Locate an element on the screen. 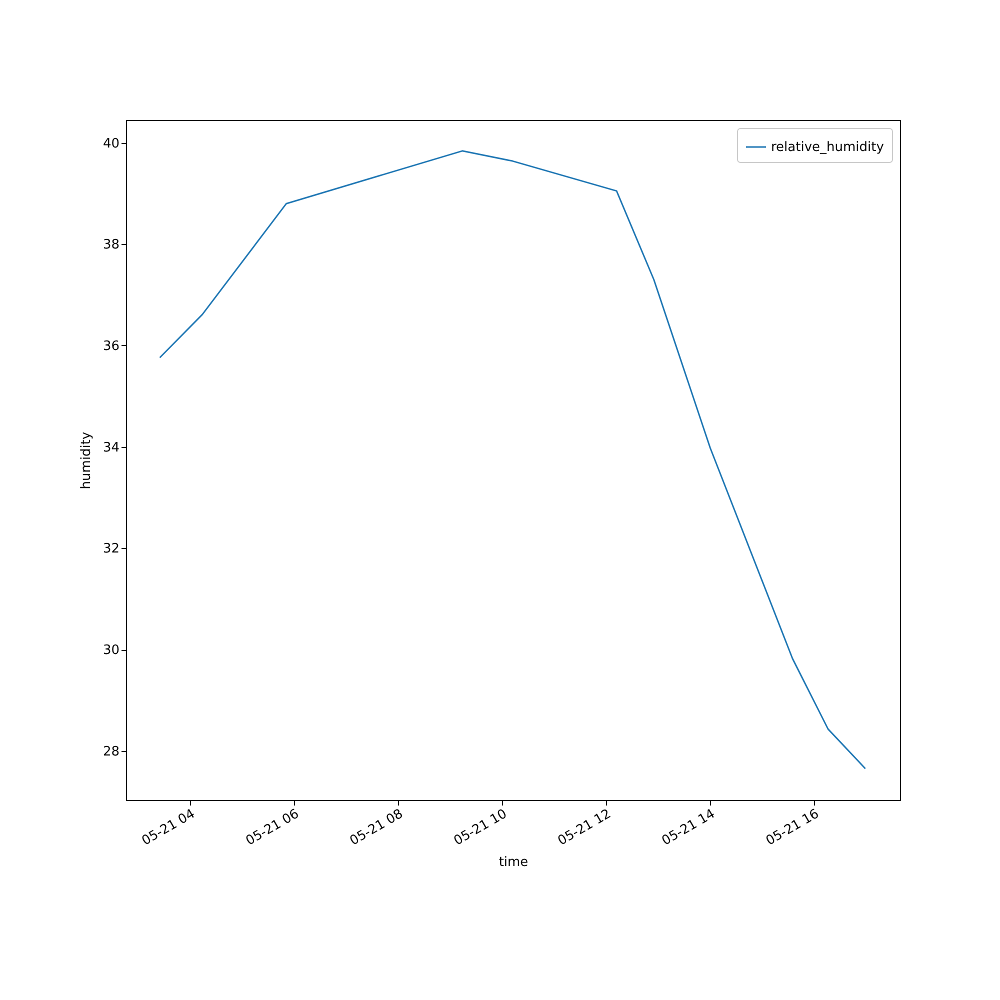 The width and height of the screenshot is (1000, 1000). y-tick-label: 32 is located at coordinates (111, 549).